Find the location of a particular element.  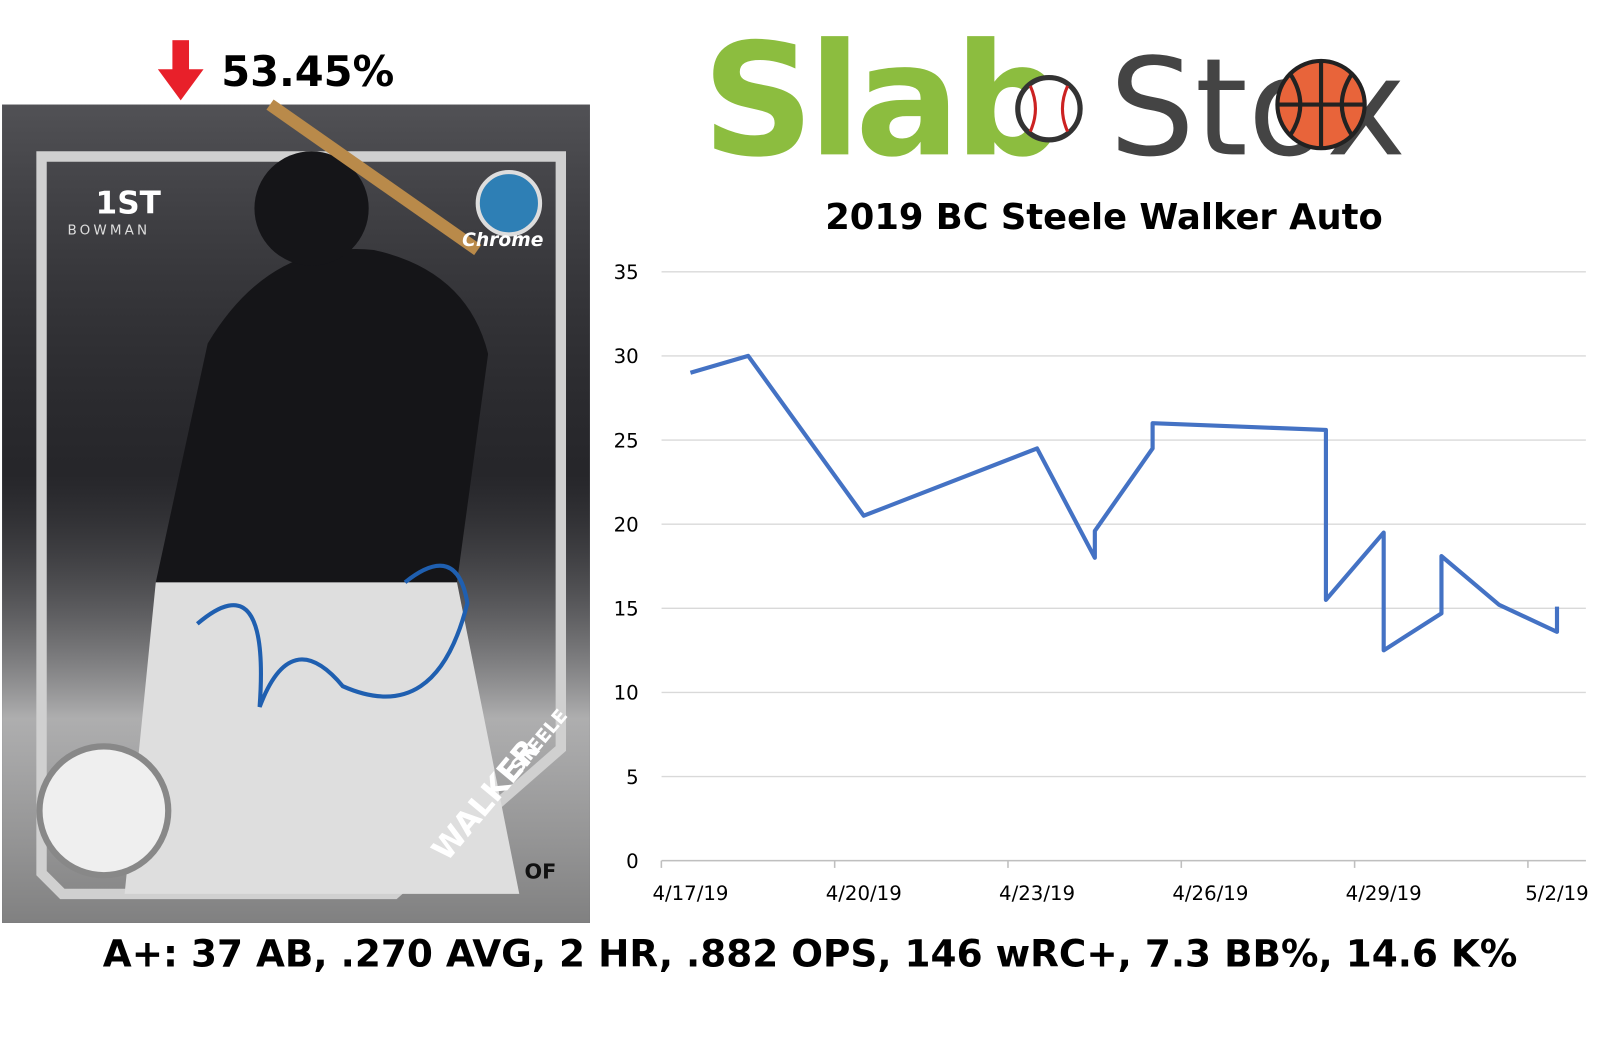

y-tick-label: 15 is located at coordinates (626, 609).